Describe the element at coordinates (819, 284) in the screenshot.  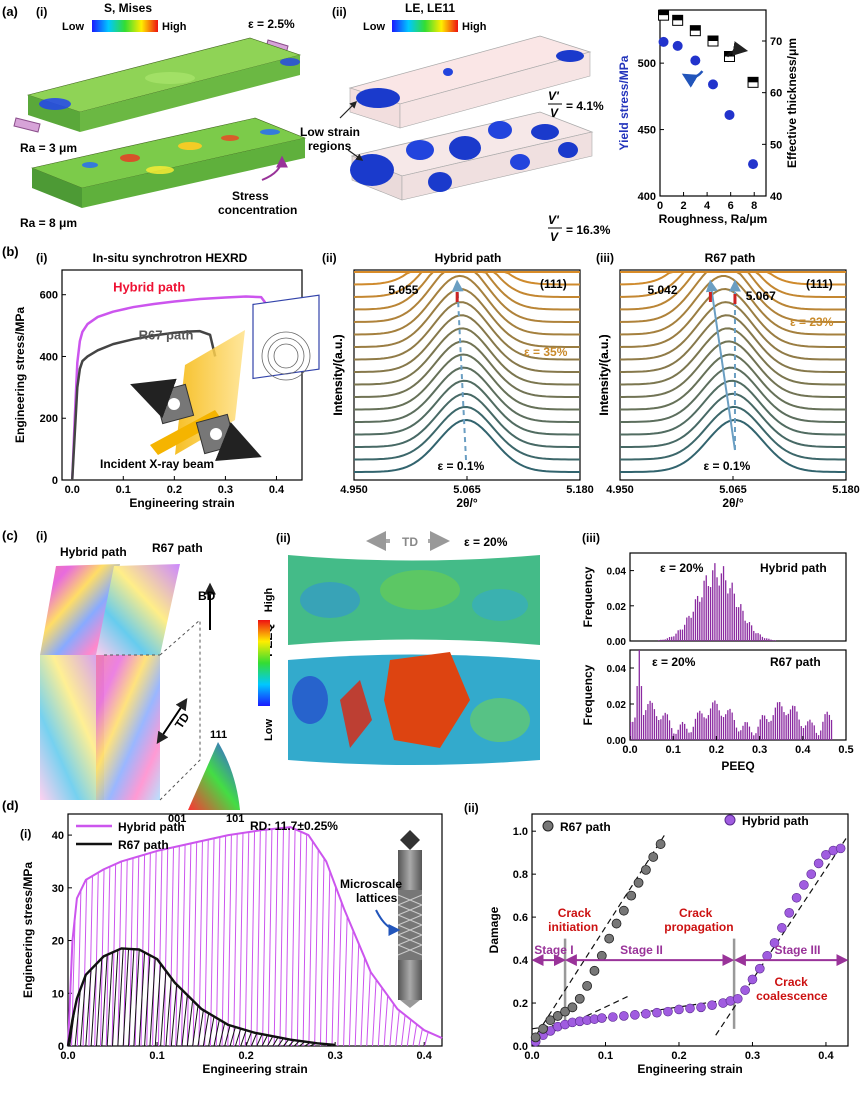
I see `peak-index: (111)` at that location.